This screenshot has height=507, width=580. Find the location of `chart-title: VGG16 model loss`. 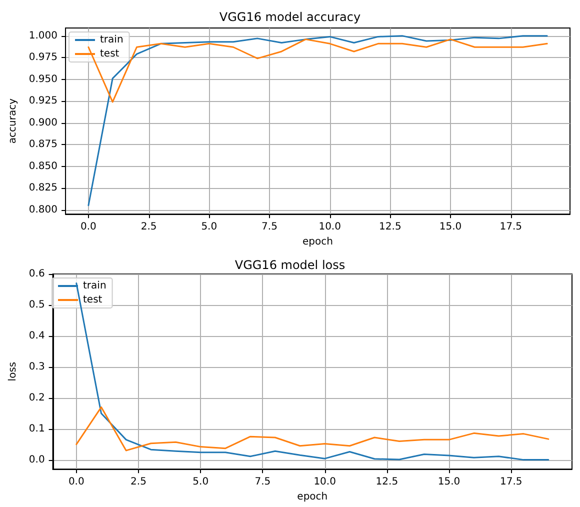

chart-title: VGG16 model loss is located at coordinates (290, 265).